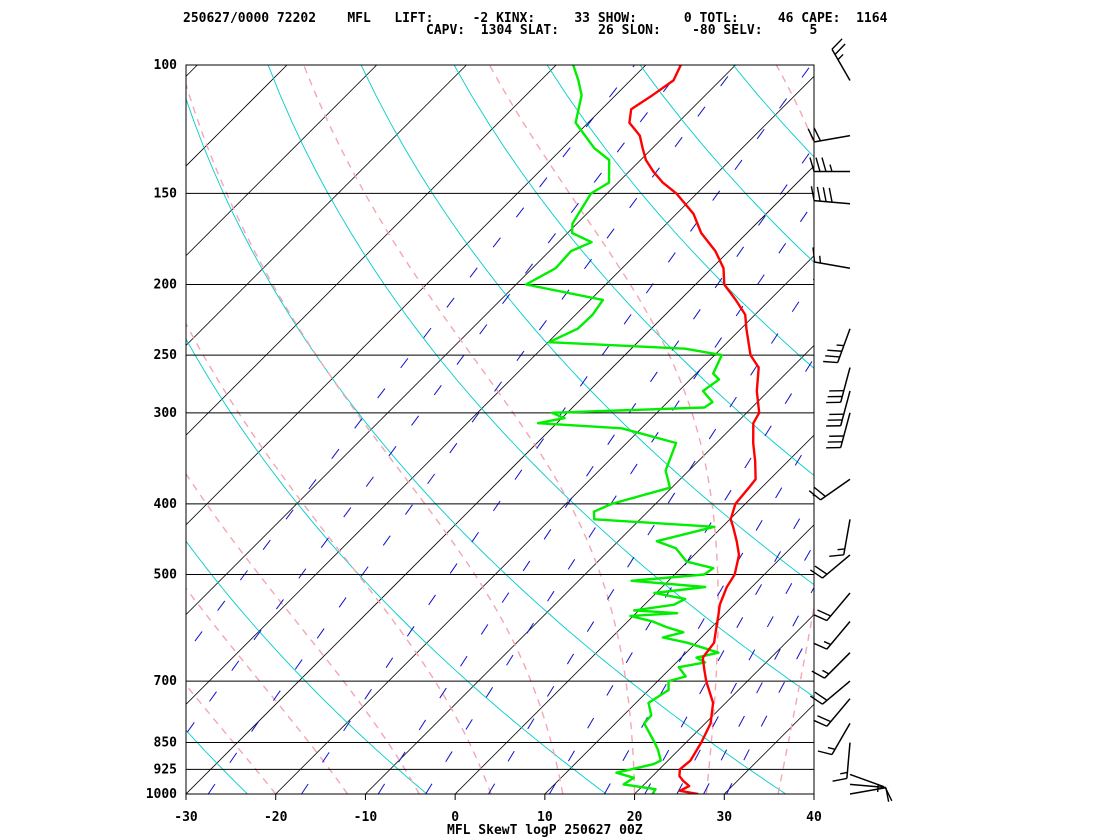 The width and height of the screenshot is (1120, 840). What do you see at coordinates (635, 817) in the screenshot?
I see `temperature-tick-label: 20` at bounding box center [635, 817].